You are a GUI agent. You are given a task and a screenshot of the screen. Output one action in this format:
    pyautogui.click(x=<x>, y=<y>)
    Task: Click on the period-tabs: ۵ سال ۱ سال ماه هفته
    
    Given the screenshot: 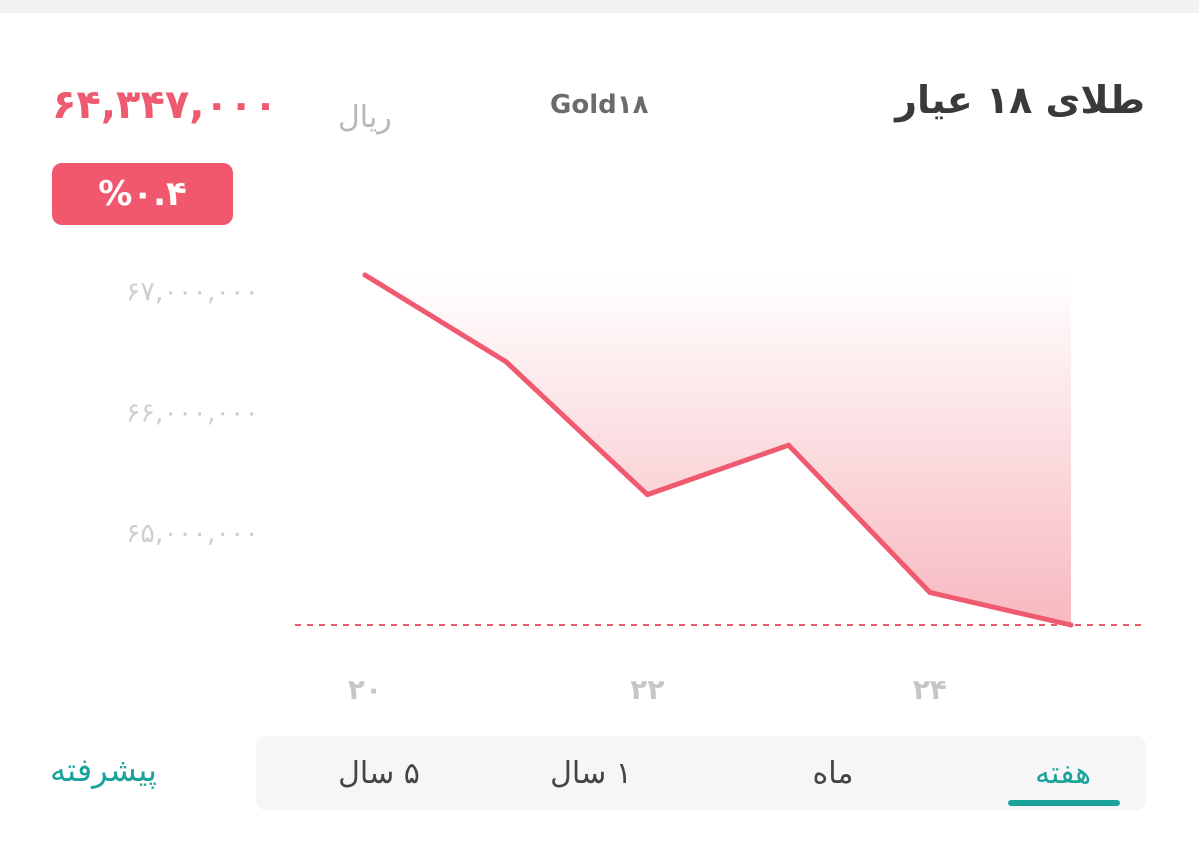 What is the action you would take?
    pyautogui.click(x=701, y=773)
    